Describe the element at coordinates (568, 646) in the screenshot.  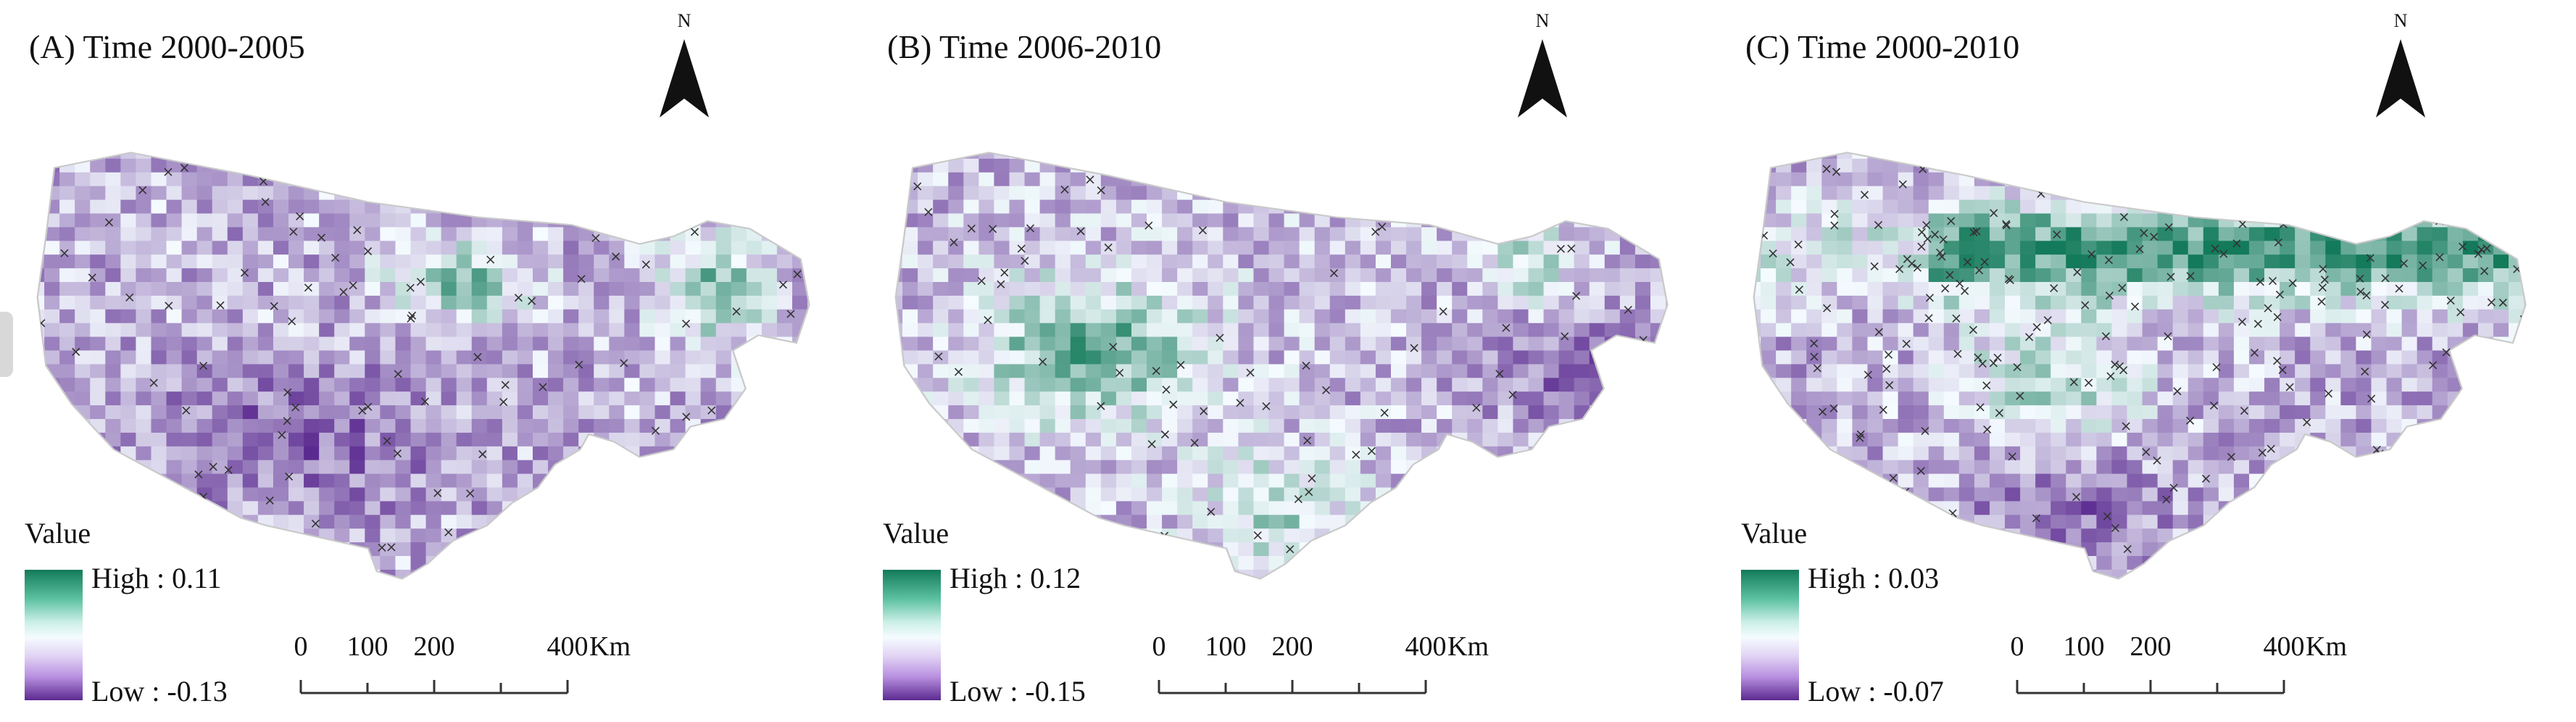
I see `scale-tick-label: 400` at that location.